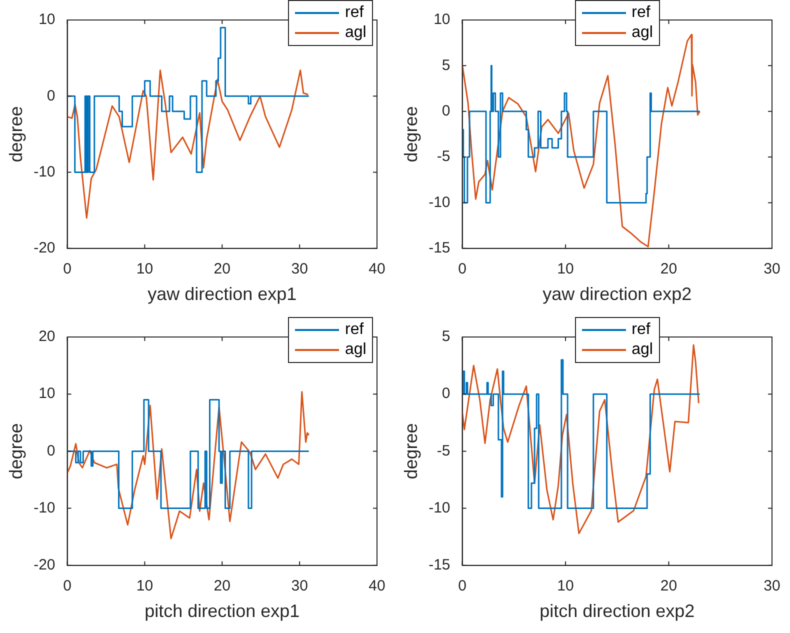 The height and width of the screenshot is (633, 790). Describe the element at coordinates (47, 337) in the screenshot. I see `y-tick-label: 20` at that location.